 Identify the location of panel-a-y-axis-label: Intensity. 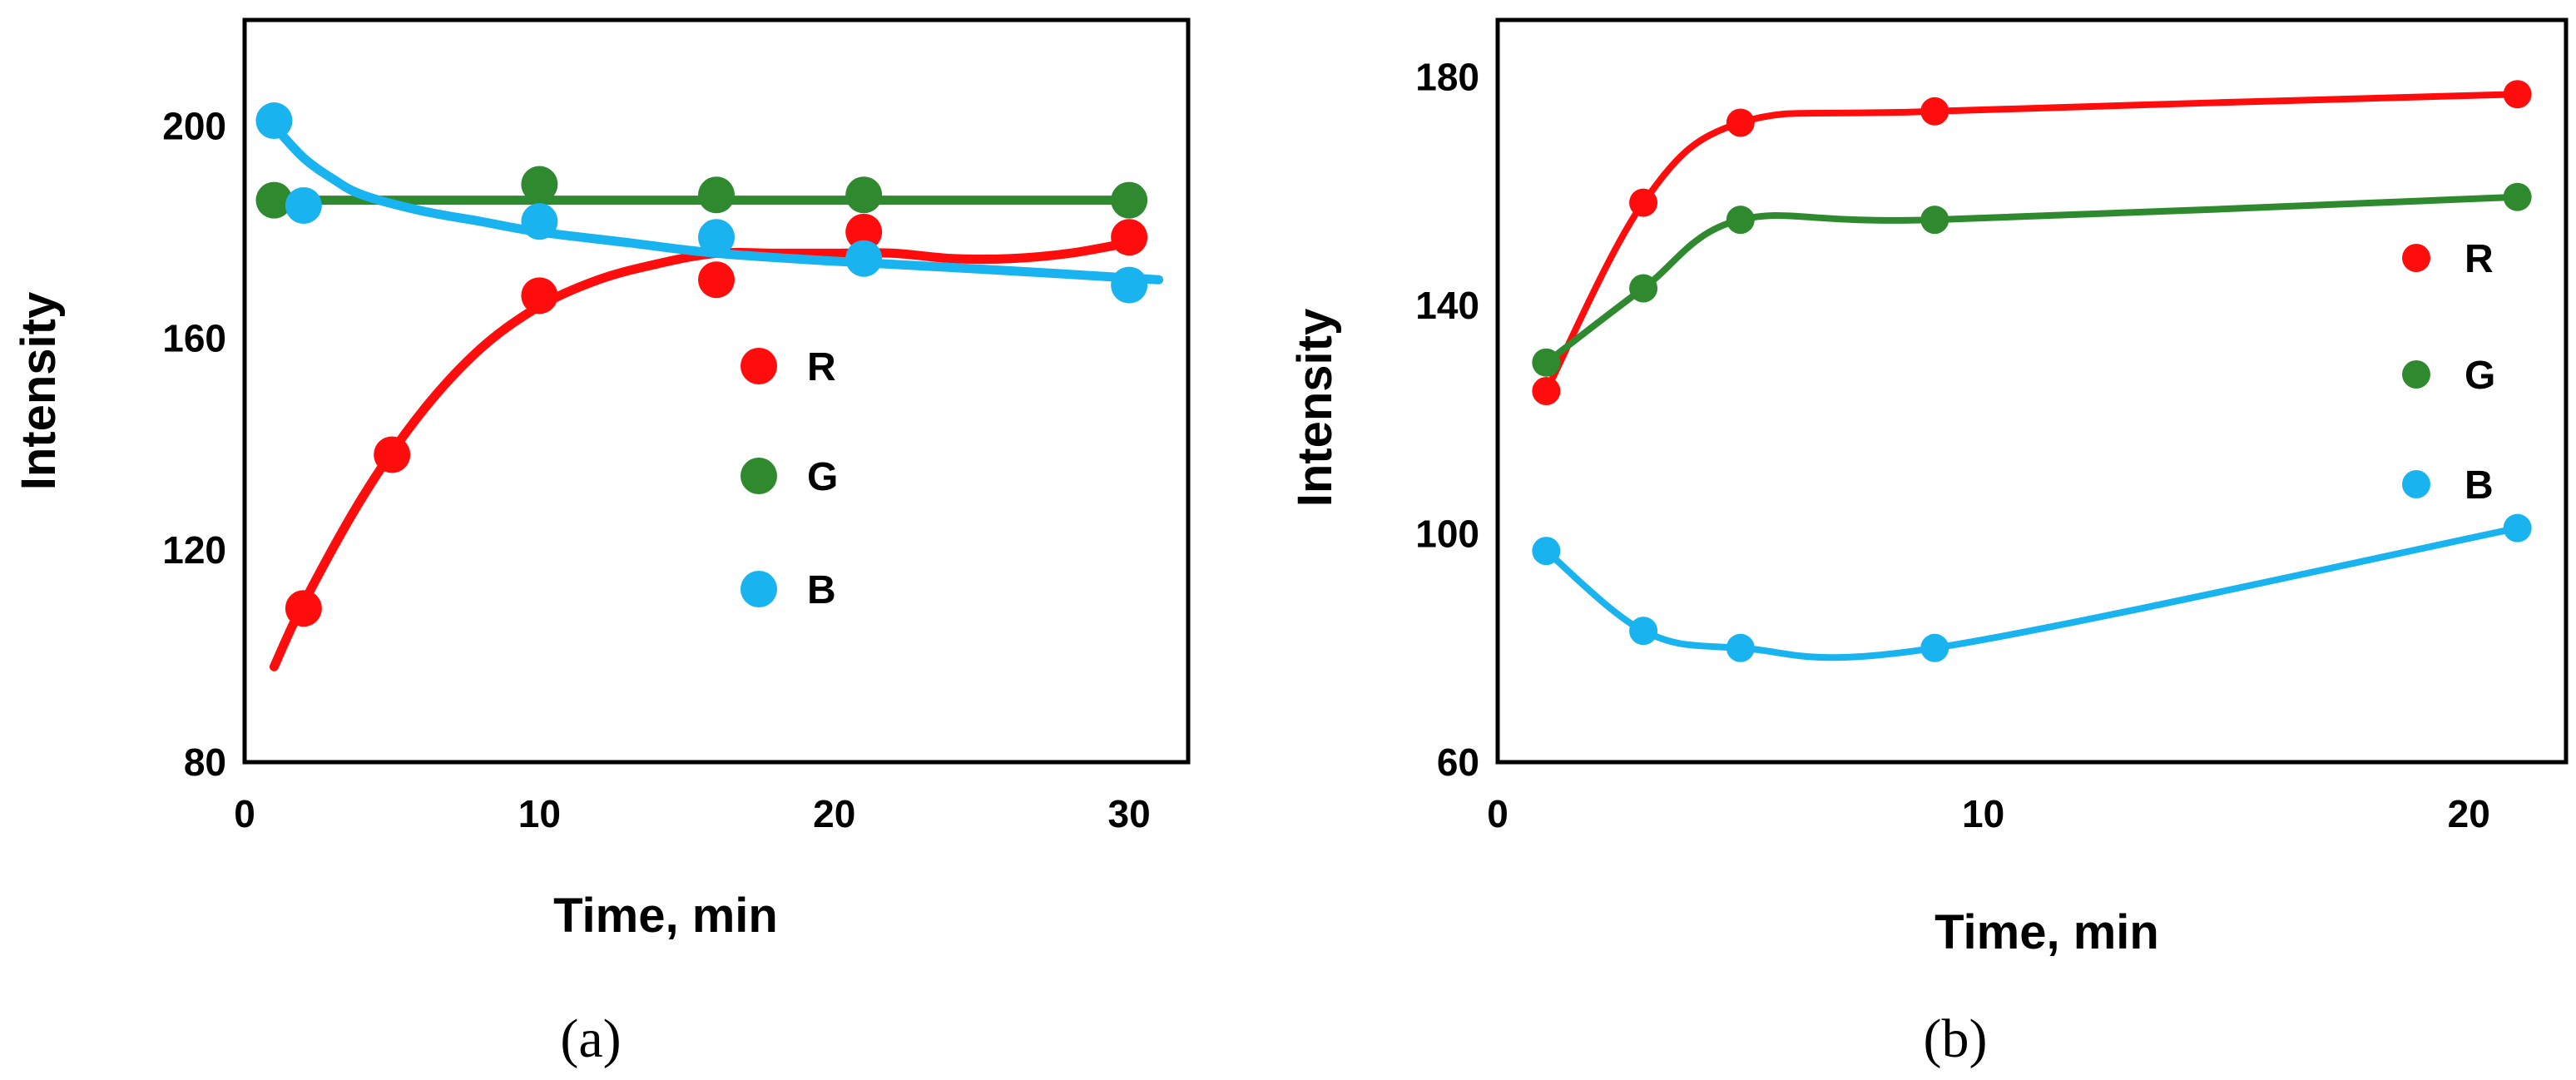
(39, 392).